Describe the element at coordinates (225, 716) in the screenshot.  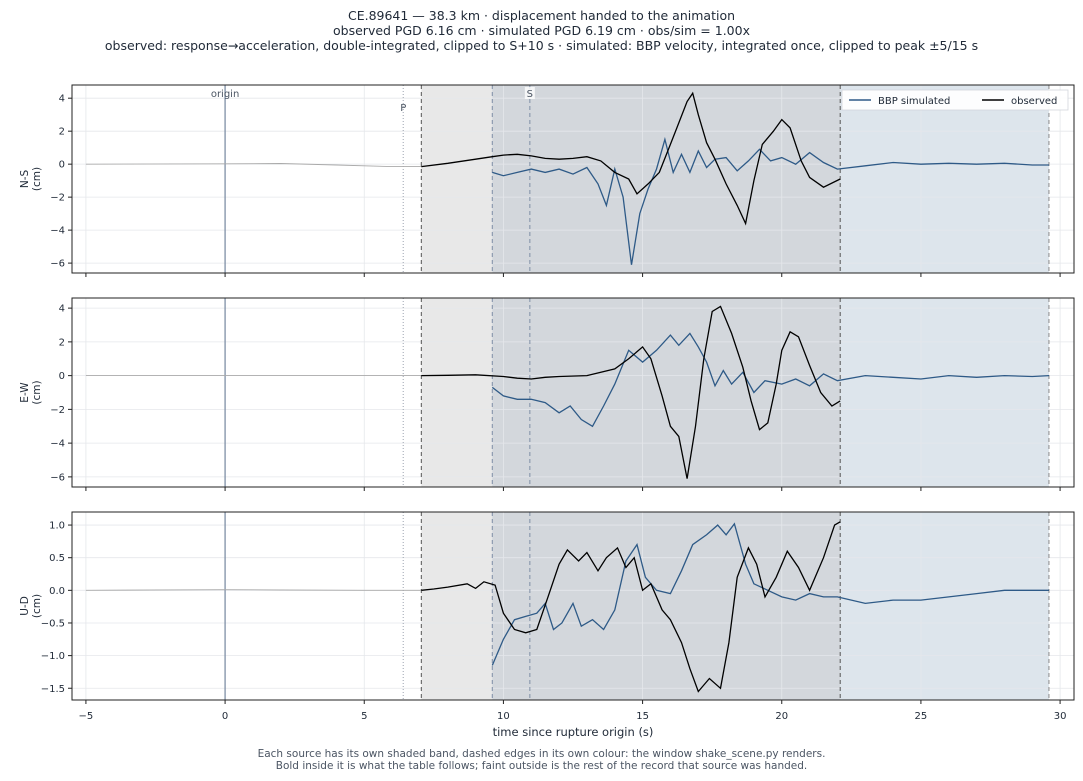
I see `x-tick-label: 0` at that location.